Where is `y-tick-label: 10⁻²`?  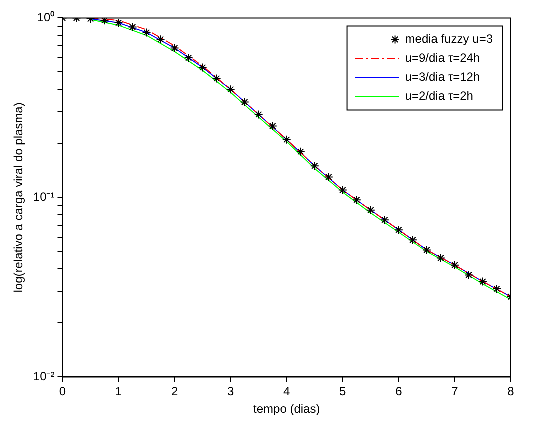 y-tick-label: 10⁻² is located at coordinates (44, 377).